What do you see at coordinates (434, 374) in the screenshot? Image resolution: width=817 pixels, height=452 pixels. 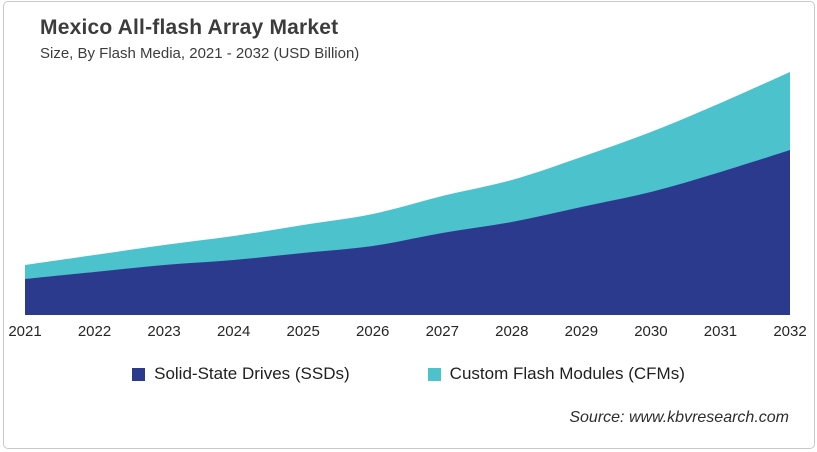 I see `cfm-legend-swatch-icon` at bounding box center [434, 374].